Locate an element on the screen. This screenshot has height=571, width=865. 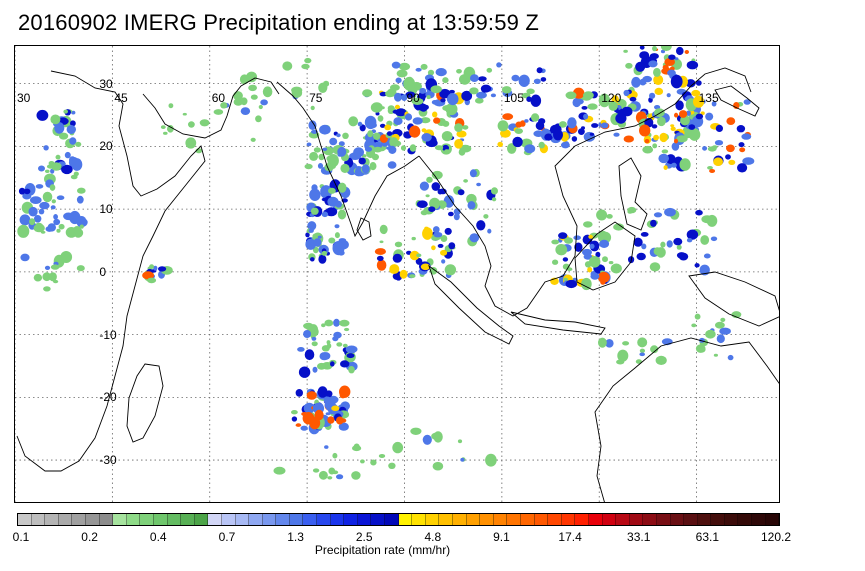
latitude-label: -20 is located at coordinates (108, 397).